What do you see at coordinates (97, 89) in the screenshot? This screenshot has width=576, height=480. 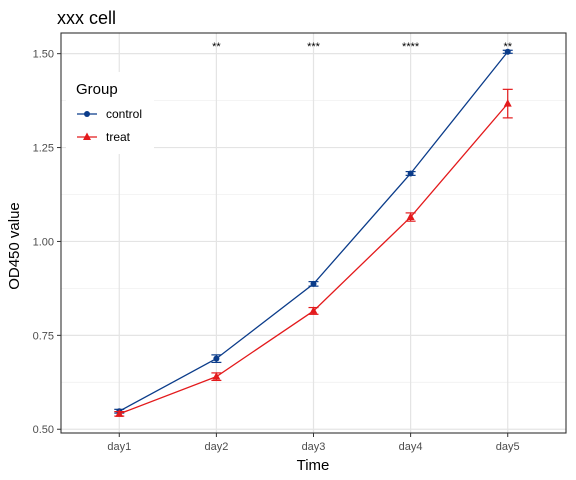 I see `legend-title: Group` at bounding box center [97, 89].